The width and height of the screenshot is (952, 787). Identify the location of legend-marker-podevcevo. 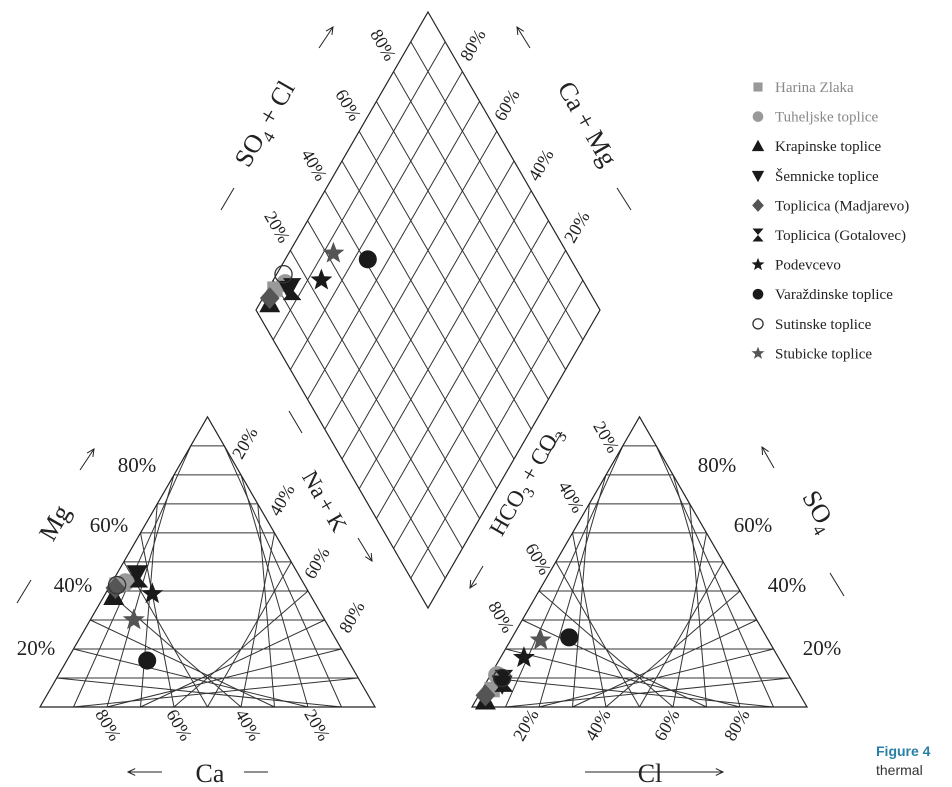
(758, 264).